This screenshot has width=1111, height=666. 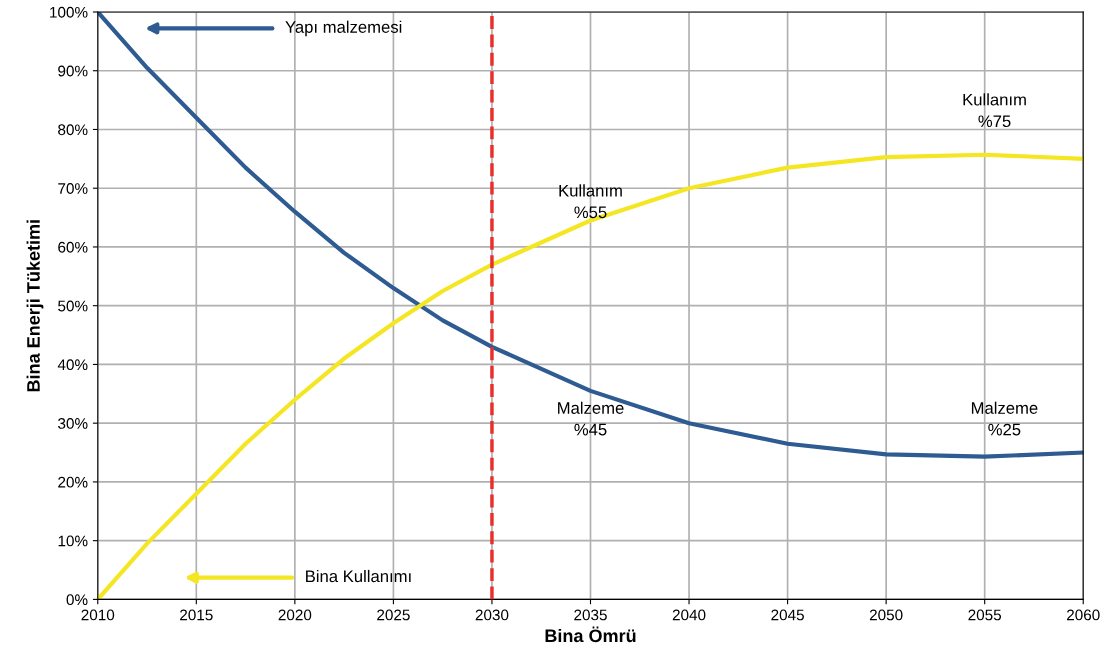 What do you see at coordinates (343, 28) in the screenshot?
I see `annotation: Yapı malzemesi` at bounding box center [343, 28].